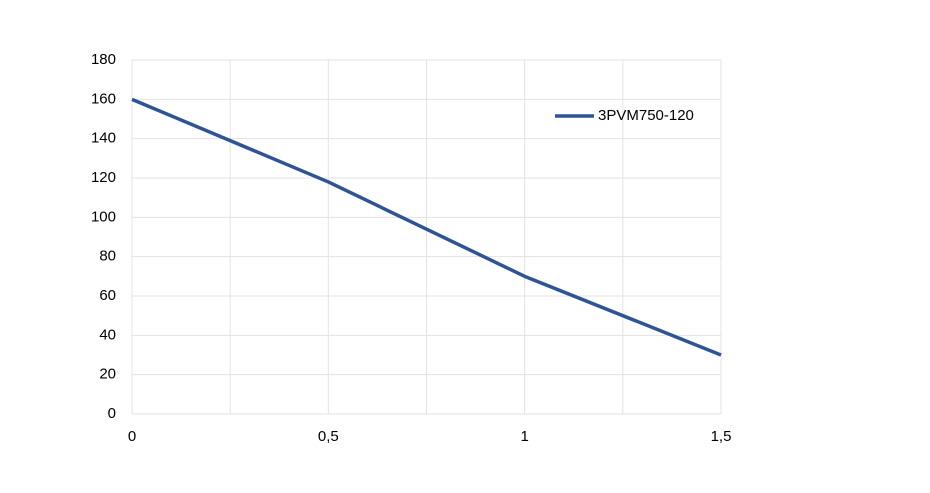 Image resolution: width=930 pixels, height=493 pixels. Describe the element at coordinates (112, 413) in the screenshot. I see `y-tick-label: 0` at that location.